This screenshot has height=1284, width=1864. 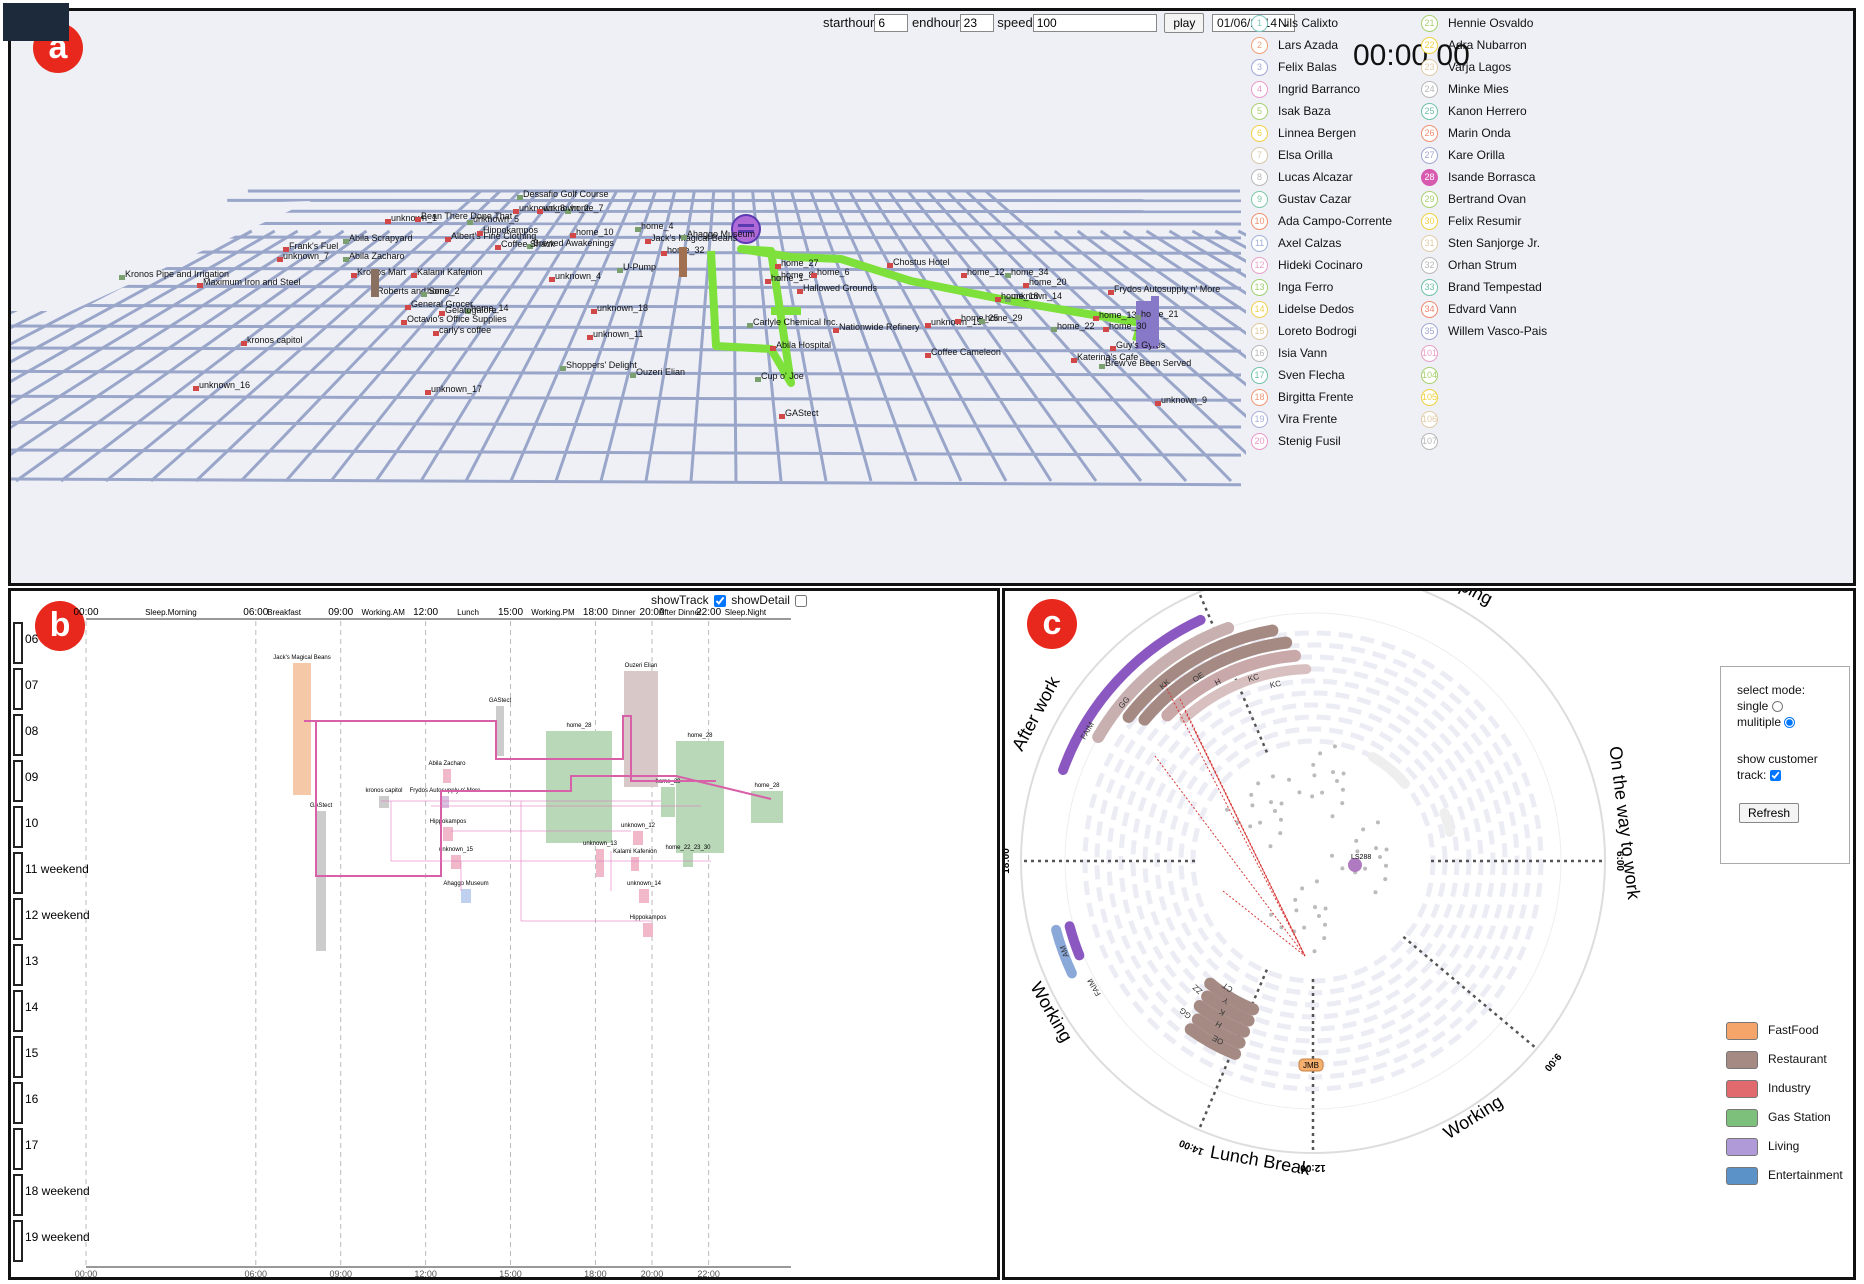 I want to click on person-35: 35 Willem Vasco-Pais, so click(x=1484, y=331).